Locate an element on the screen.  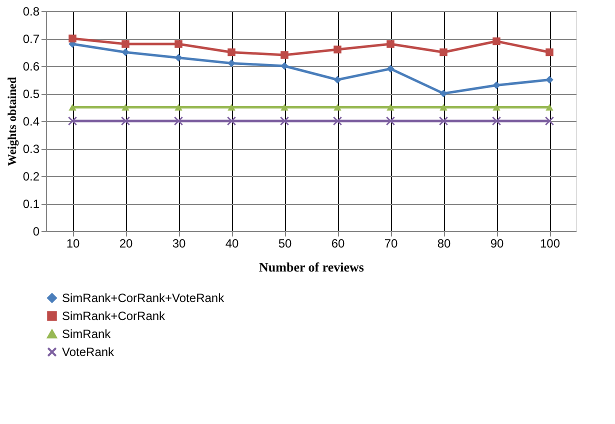
legend-label: SimRank+CorRank+VoteRank is located at coordinates (144, 298).